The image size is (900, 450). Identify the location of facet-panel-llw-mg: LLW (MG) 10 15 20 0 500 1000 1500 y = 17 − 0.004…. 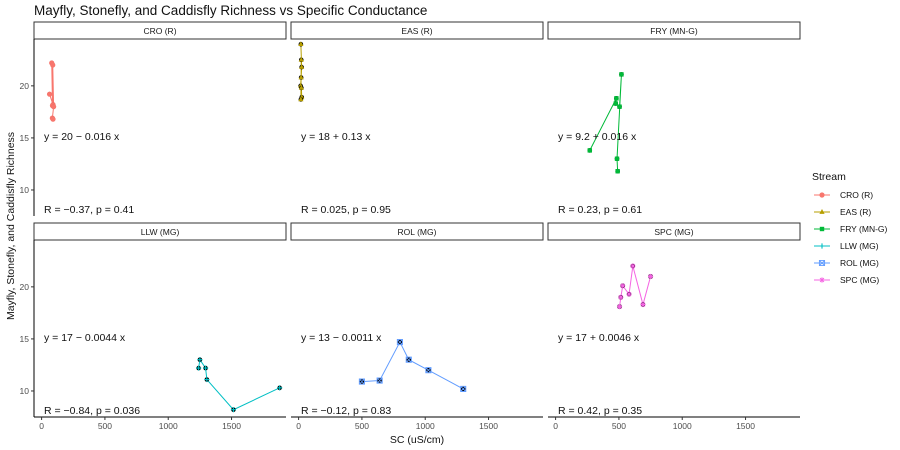
(153, 326).